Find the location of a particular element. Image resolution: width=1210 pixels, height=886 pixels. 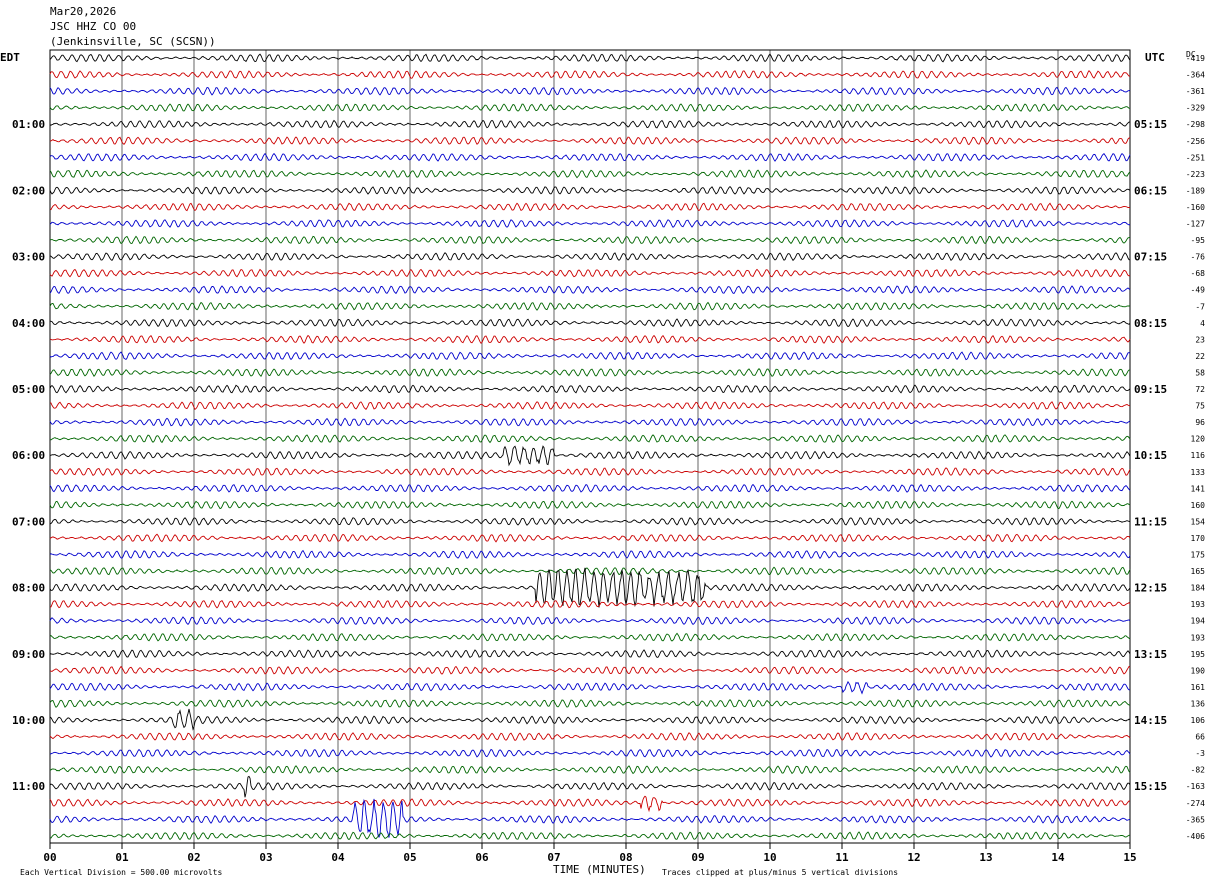

x-tick-label: 07 is located at coordinates (553, 857).